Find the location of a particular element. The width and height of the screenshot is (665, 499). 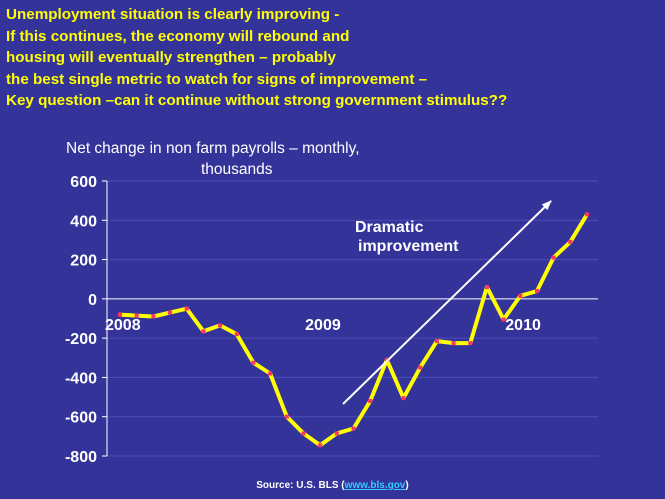

y-tick-label: 400 is located at coordinates (83, 221).